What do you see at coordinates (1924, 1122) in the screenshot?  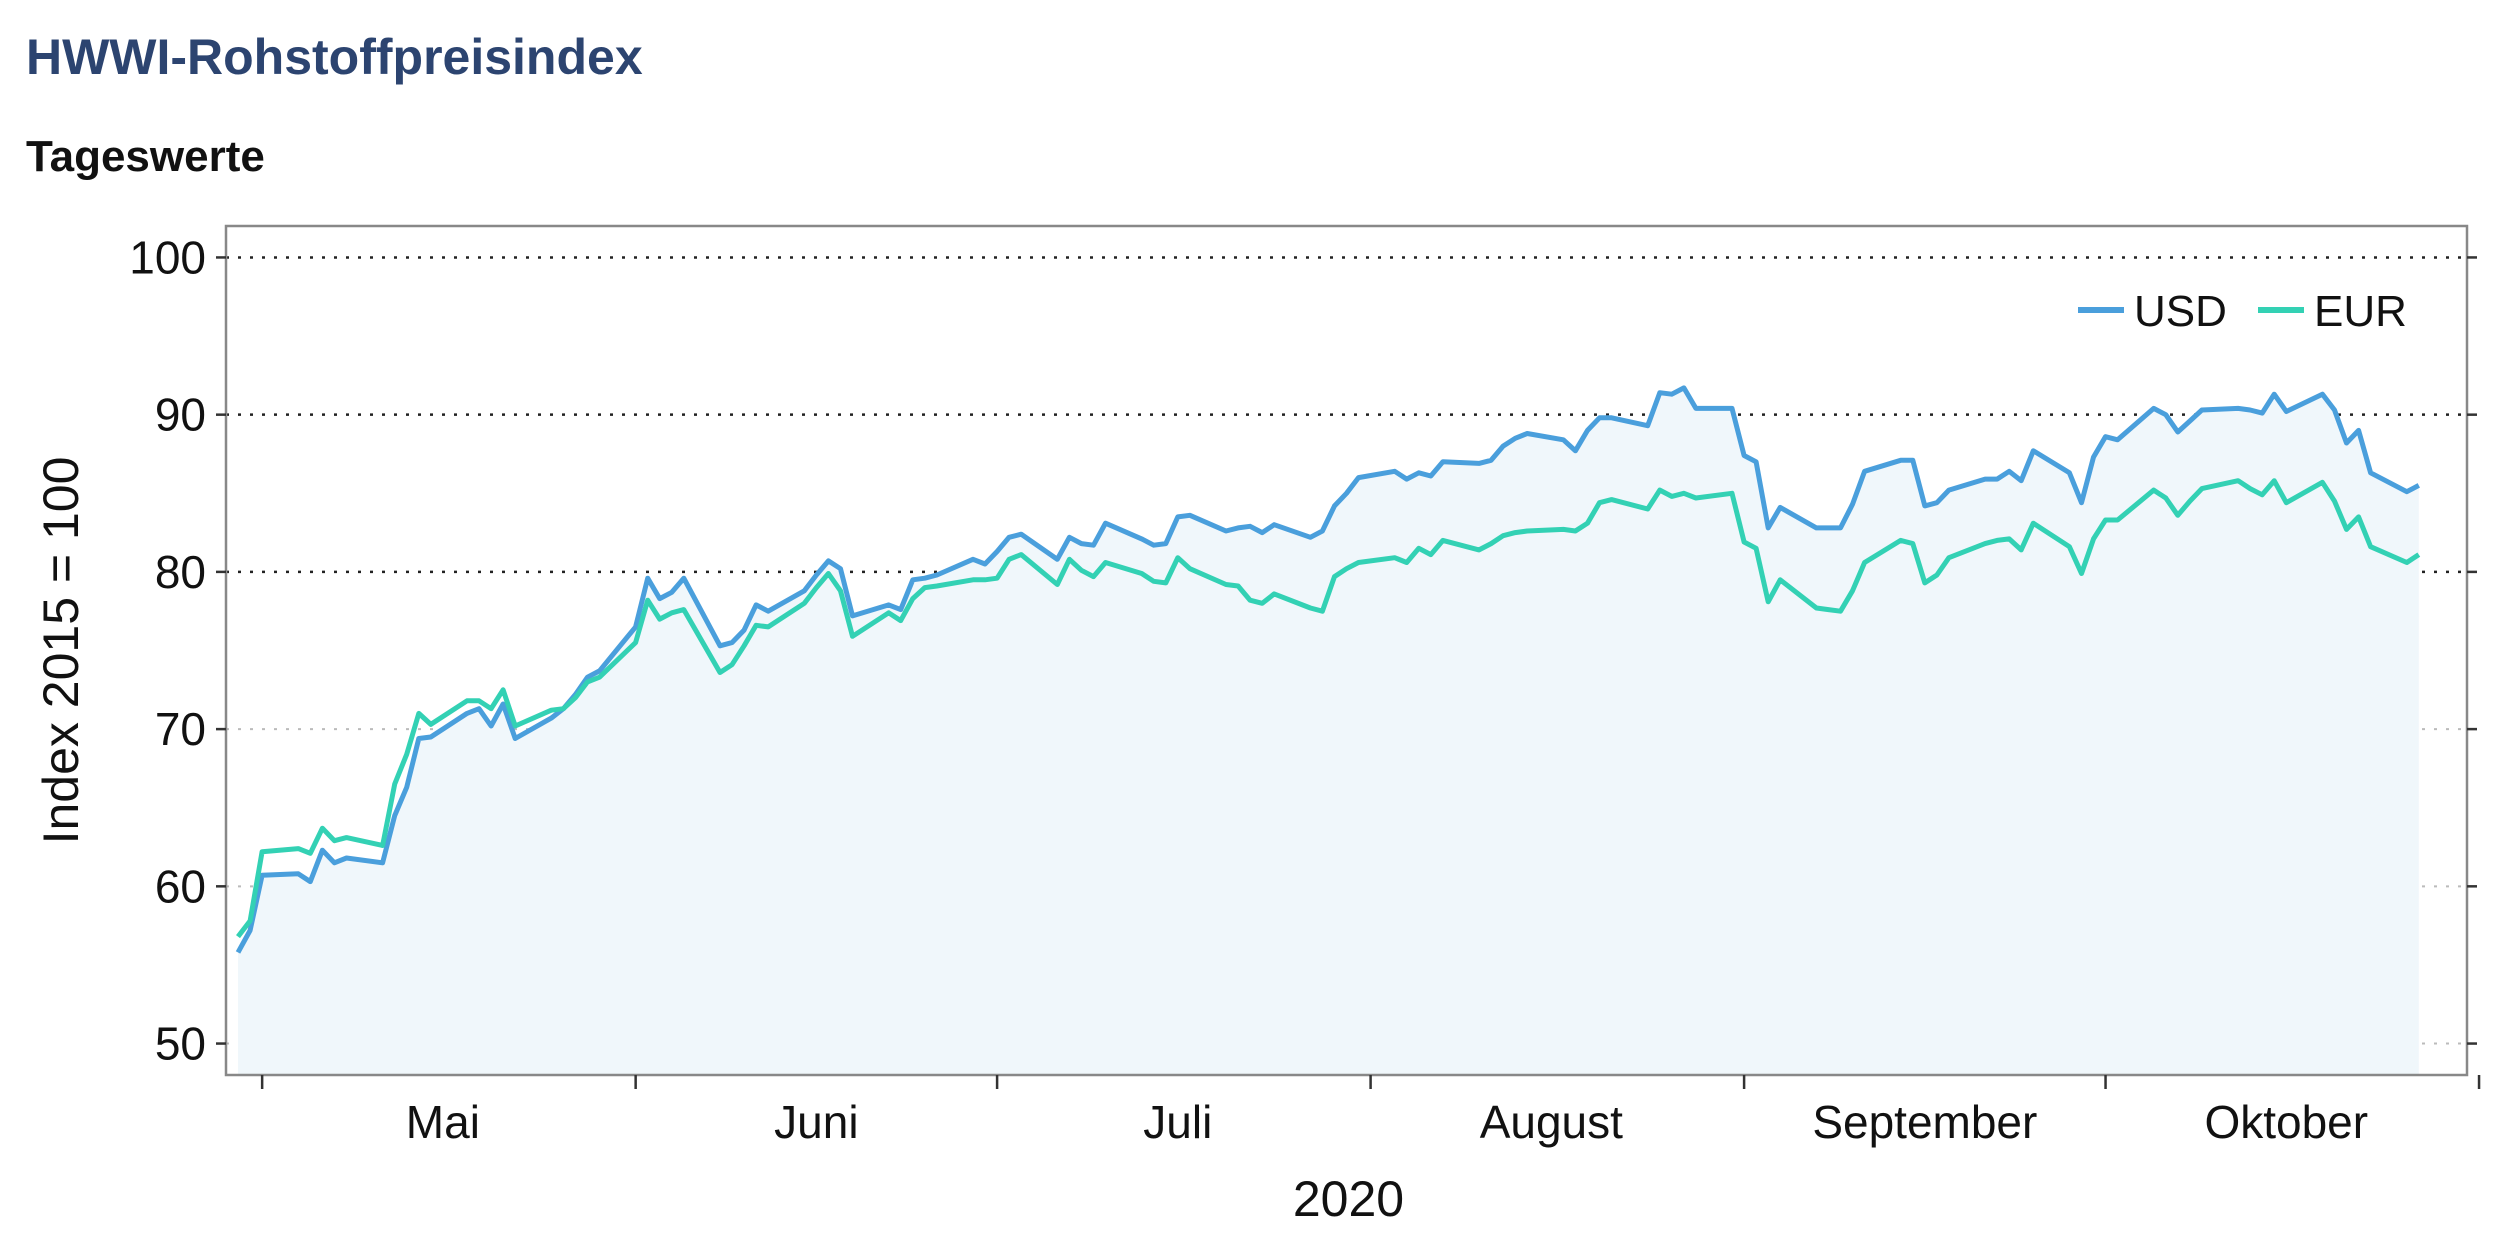 I see `x-tick-label-september: September` at bounding box center [1924, 1122].